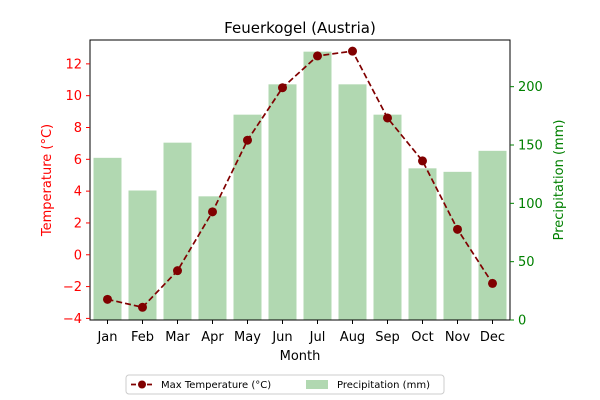  What do you see at coordinates (106, 337) in the screenshot?
I see `x-tick-label: Jan` at bounding box center [106, 337].